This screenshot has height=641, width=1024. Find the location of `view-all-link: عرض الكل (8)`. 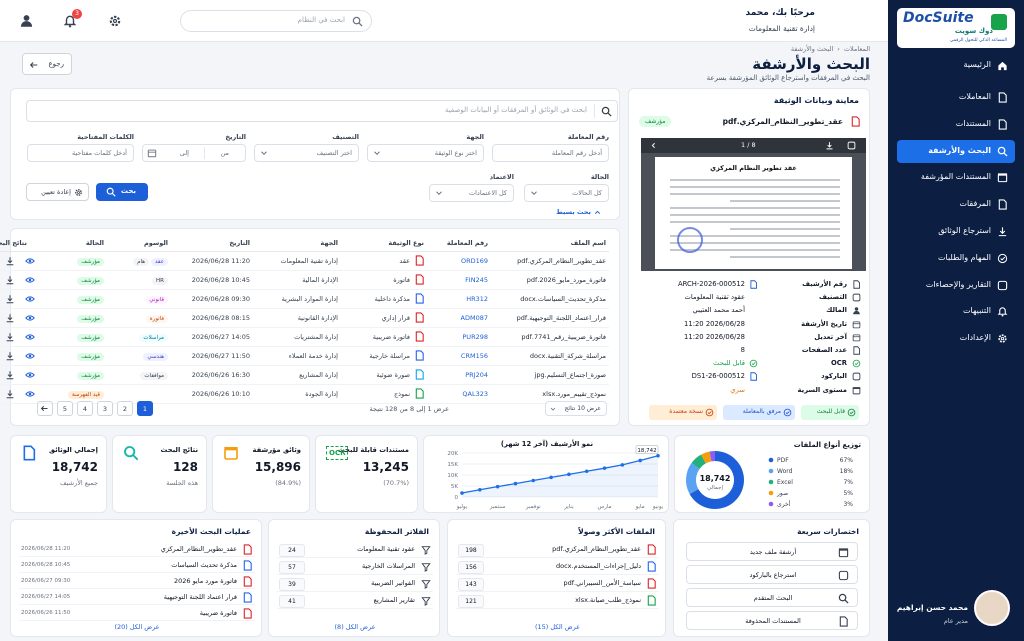

view-all-link: عرض الكل (8) is located at coordinates (355, 627).